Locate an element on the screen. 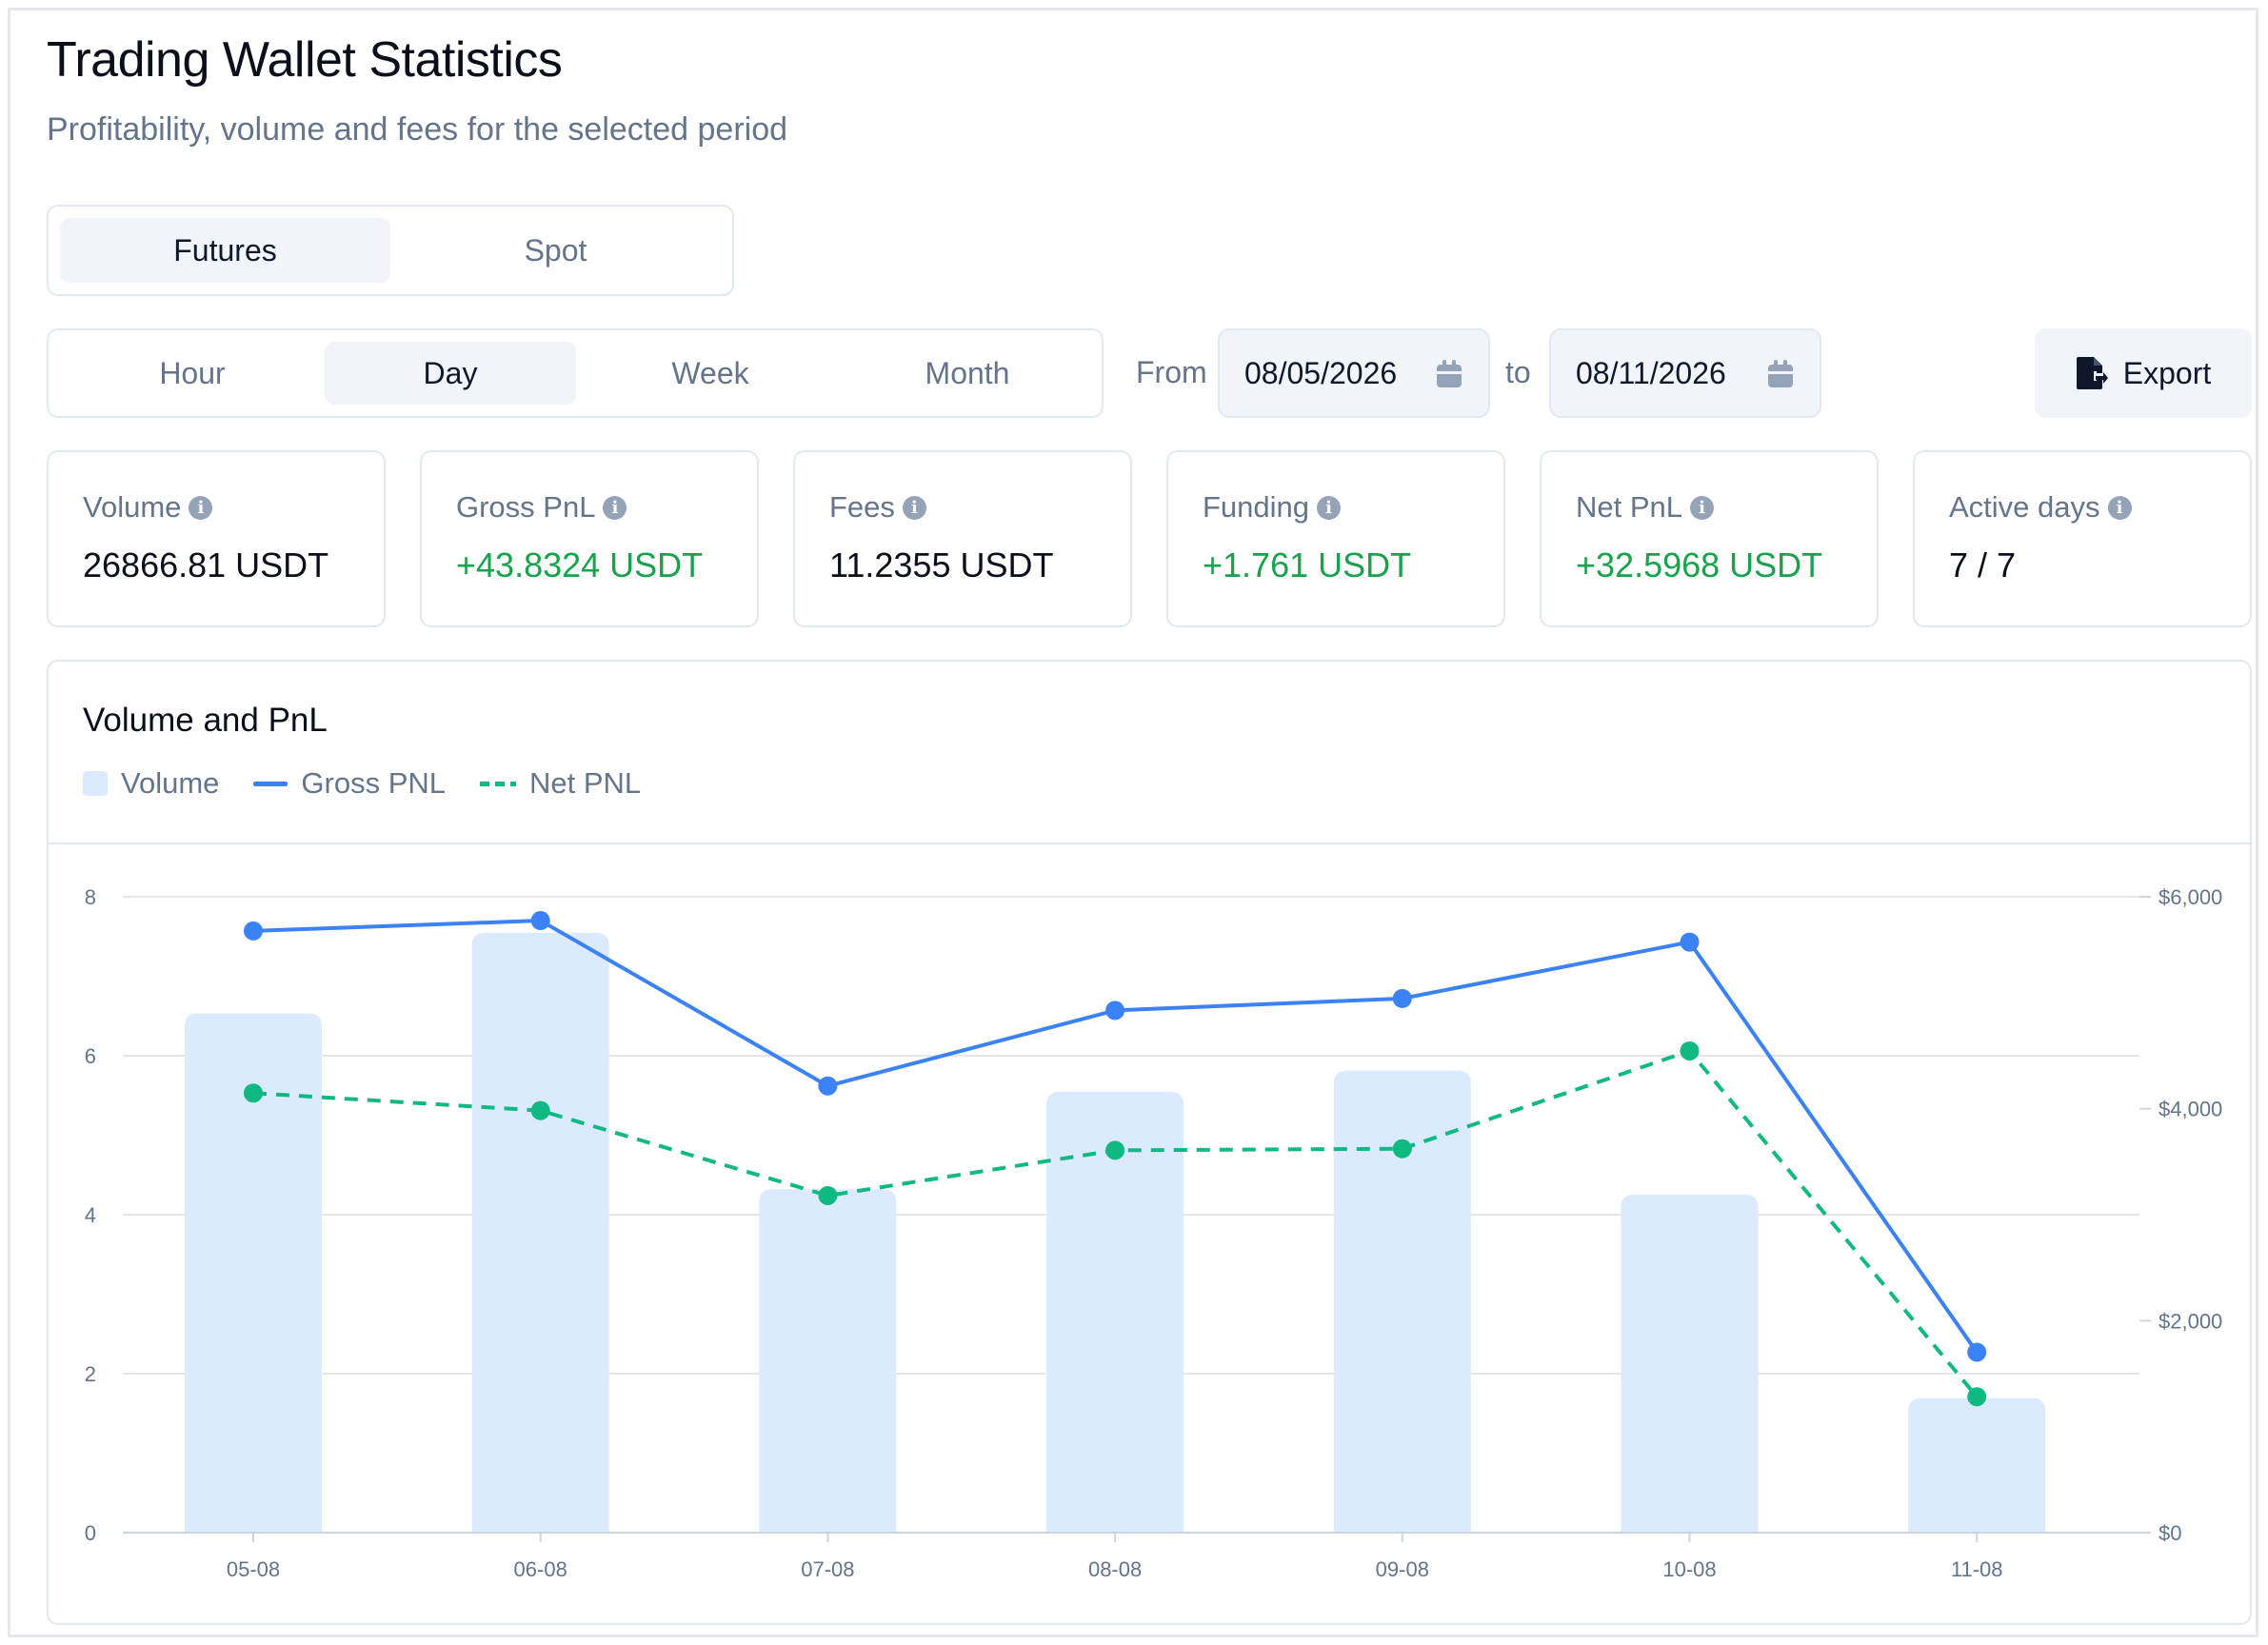 This screenshot has width=2268, height=1645. right-axis-tick: $2,000 is located at coordinates (2190, 1321).